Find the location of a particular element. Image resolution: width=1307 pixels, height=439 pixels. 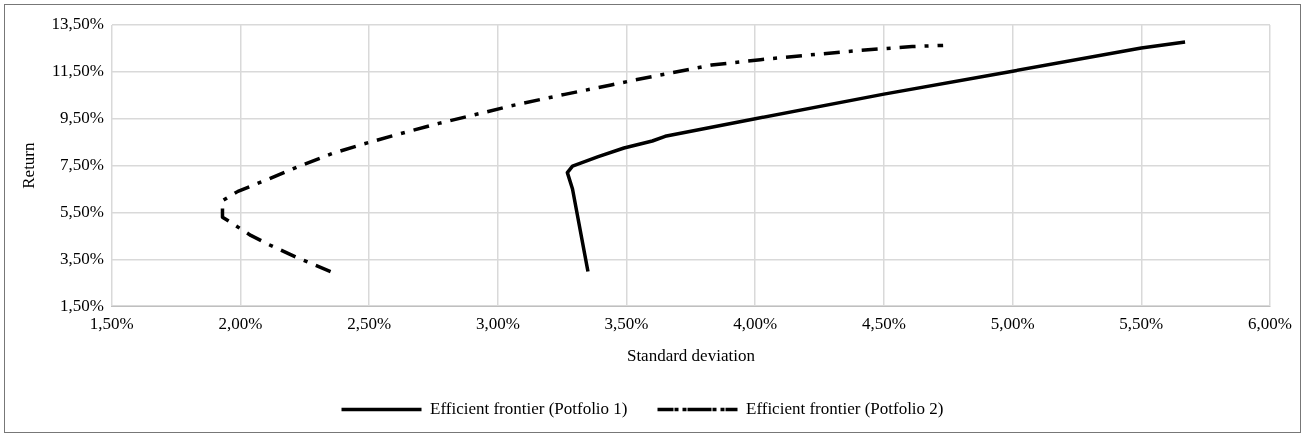

y-axis-title: Return is located at coordinates (28, 165).